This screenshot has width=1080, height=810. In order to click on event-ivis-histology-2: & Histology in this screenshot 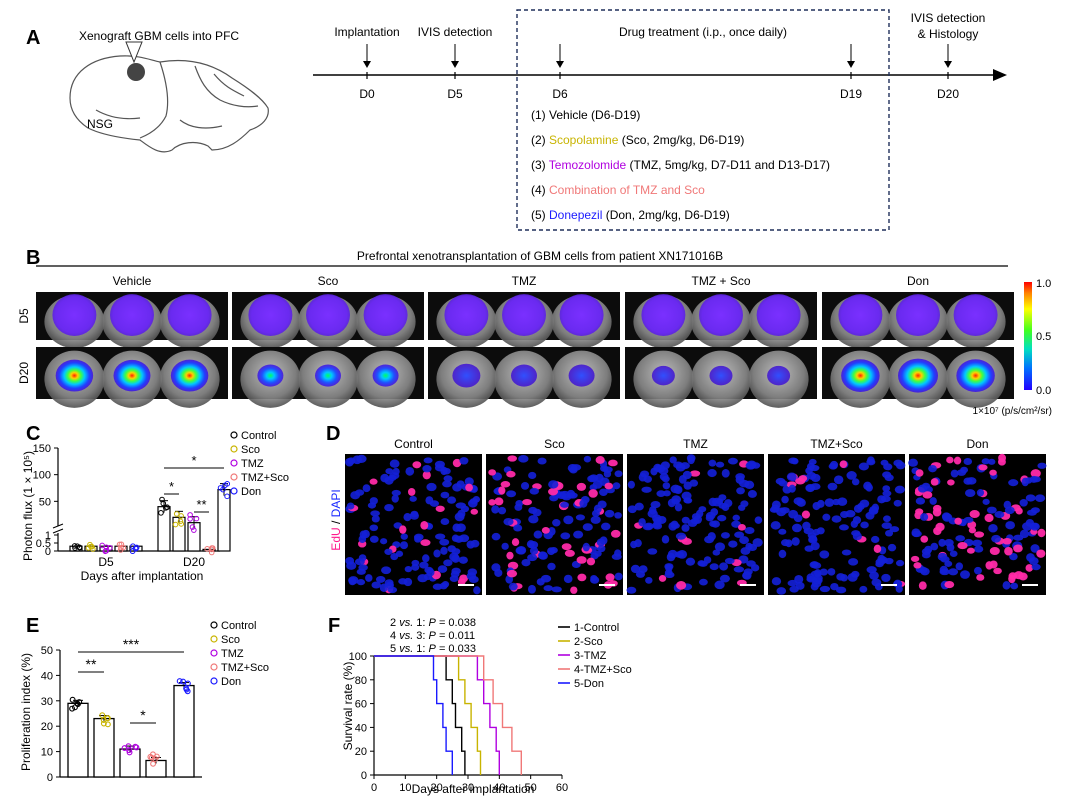, I will do `click(948, 34)`.